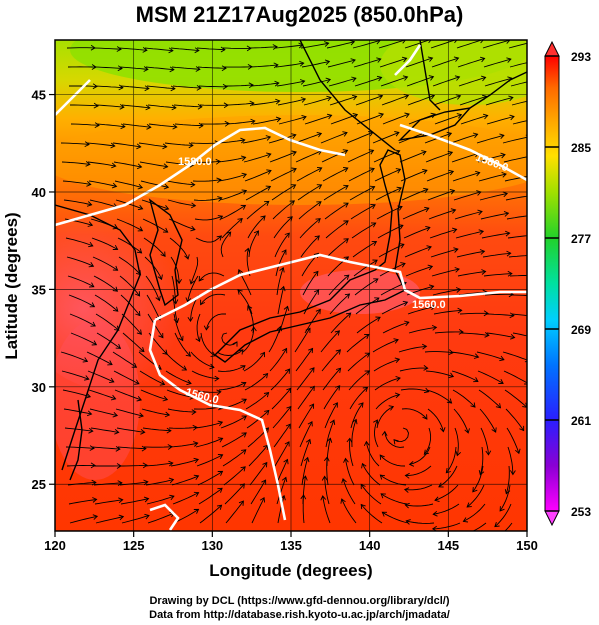  What do you see at coordinates (581, 57) in the screenshot?
I see `colorbar-tick-label: 293` at bounding box center [581, 57].